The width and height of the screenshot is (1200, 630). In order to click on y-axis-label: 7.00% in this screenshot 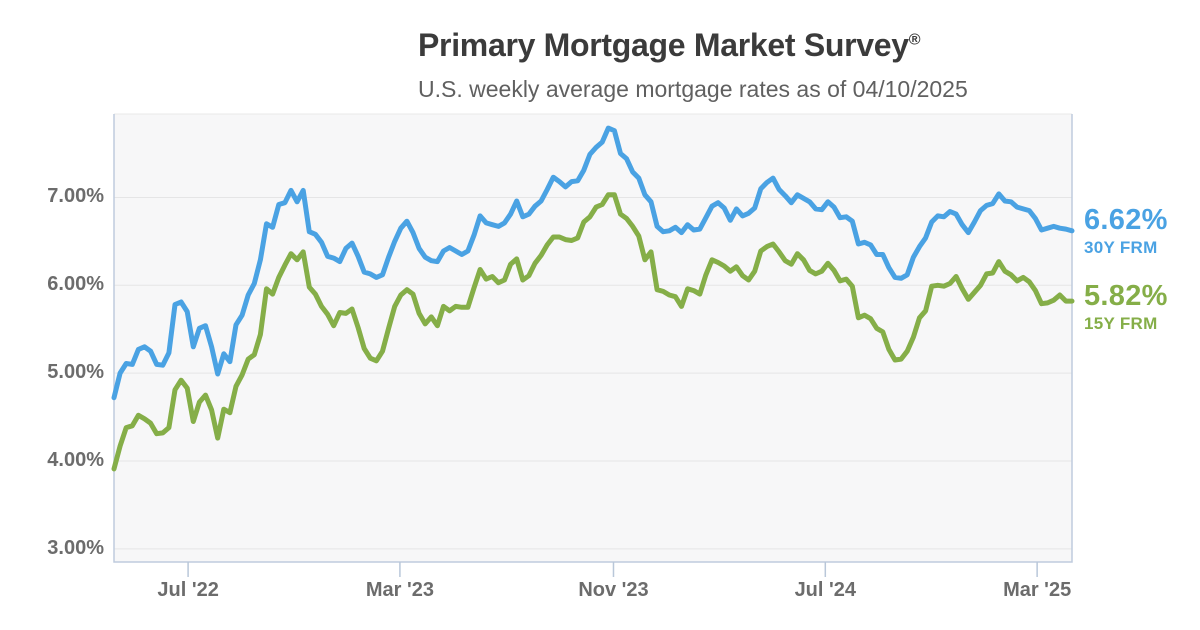, I will do `click(75, 196)`.